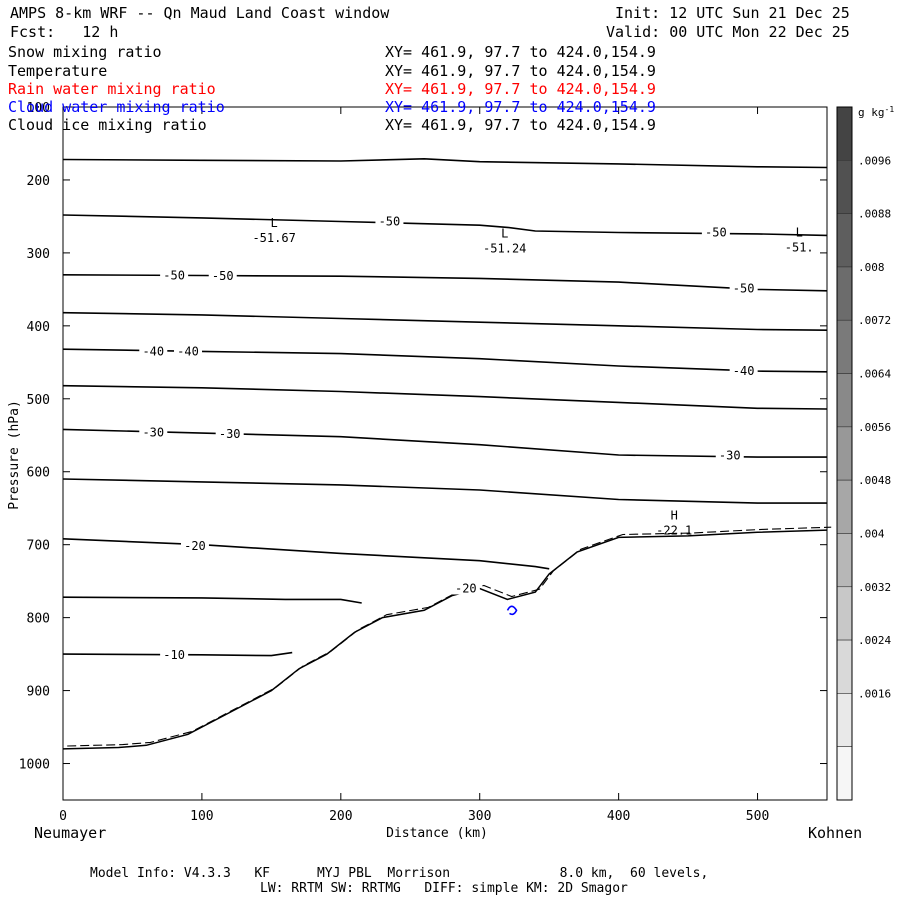 The image size is (900, 900). I want to click on forecast-hour: Fcst: 12 h, so click(64, 32).